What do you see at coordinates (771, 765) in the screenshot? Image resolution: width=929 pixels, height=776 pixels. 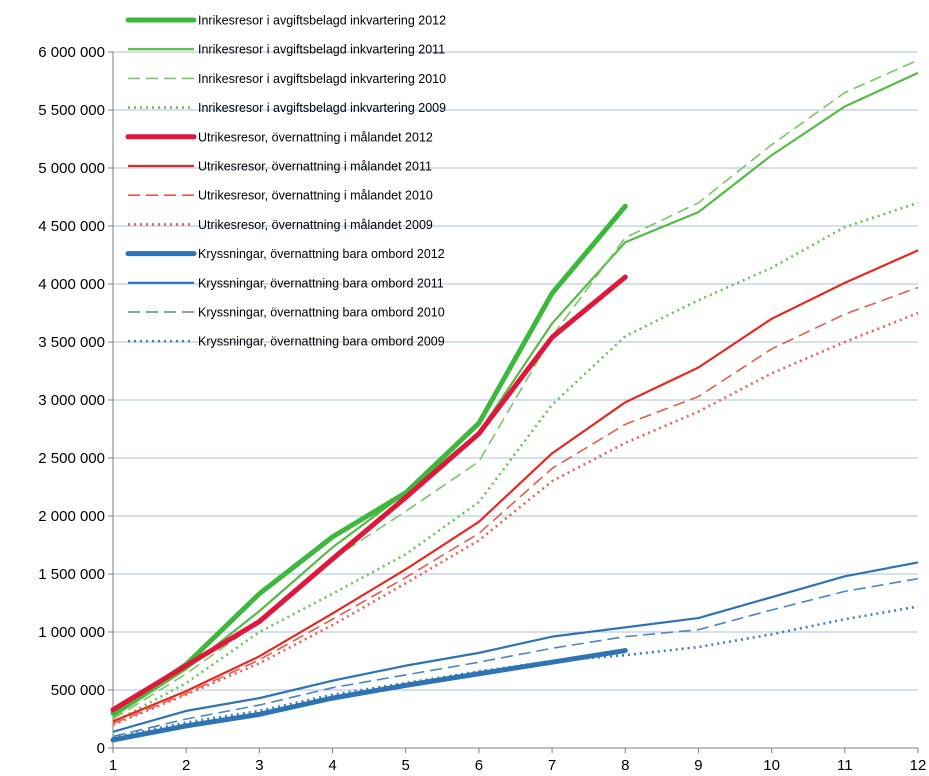 I see `x-tick-label: 10` at bounding box center [771, 765].